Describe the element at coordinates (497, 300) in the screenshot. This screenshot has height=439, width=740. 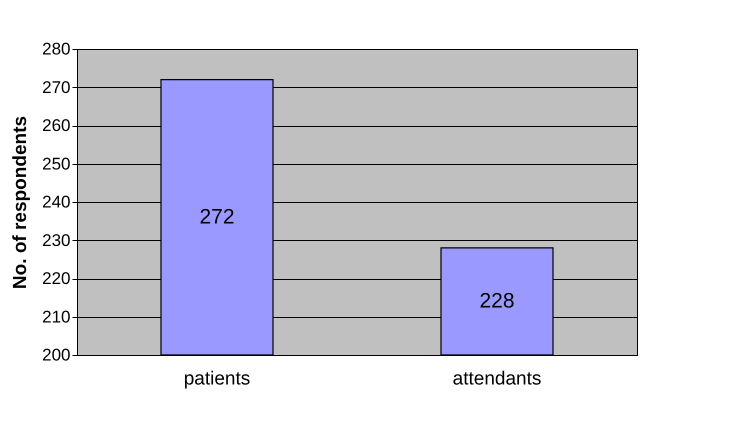
I see `data-label: 228` at that location.